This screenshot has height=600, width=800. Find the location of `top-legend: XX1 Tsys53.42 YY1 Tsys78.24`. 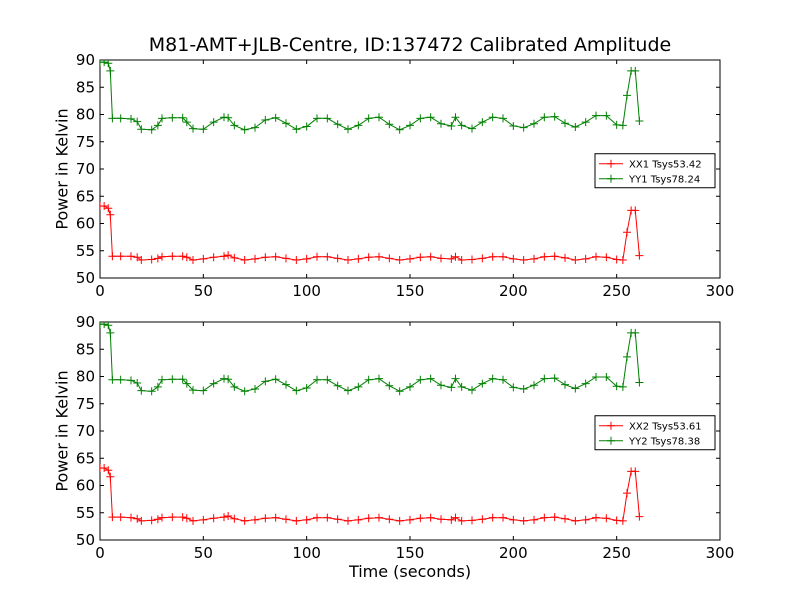

top-legend: XX1 Tsys53.42 YY1 Tsys78.24 is located at coordinates (655, 171).